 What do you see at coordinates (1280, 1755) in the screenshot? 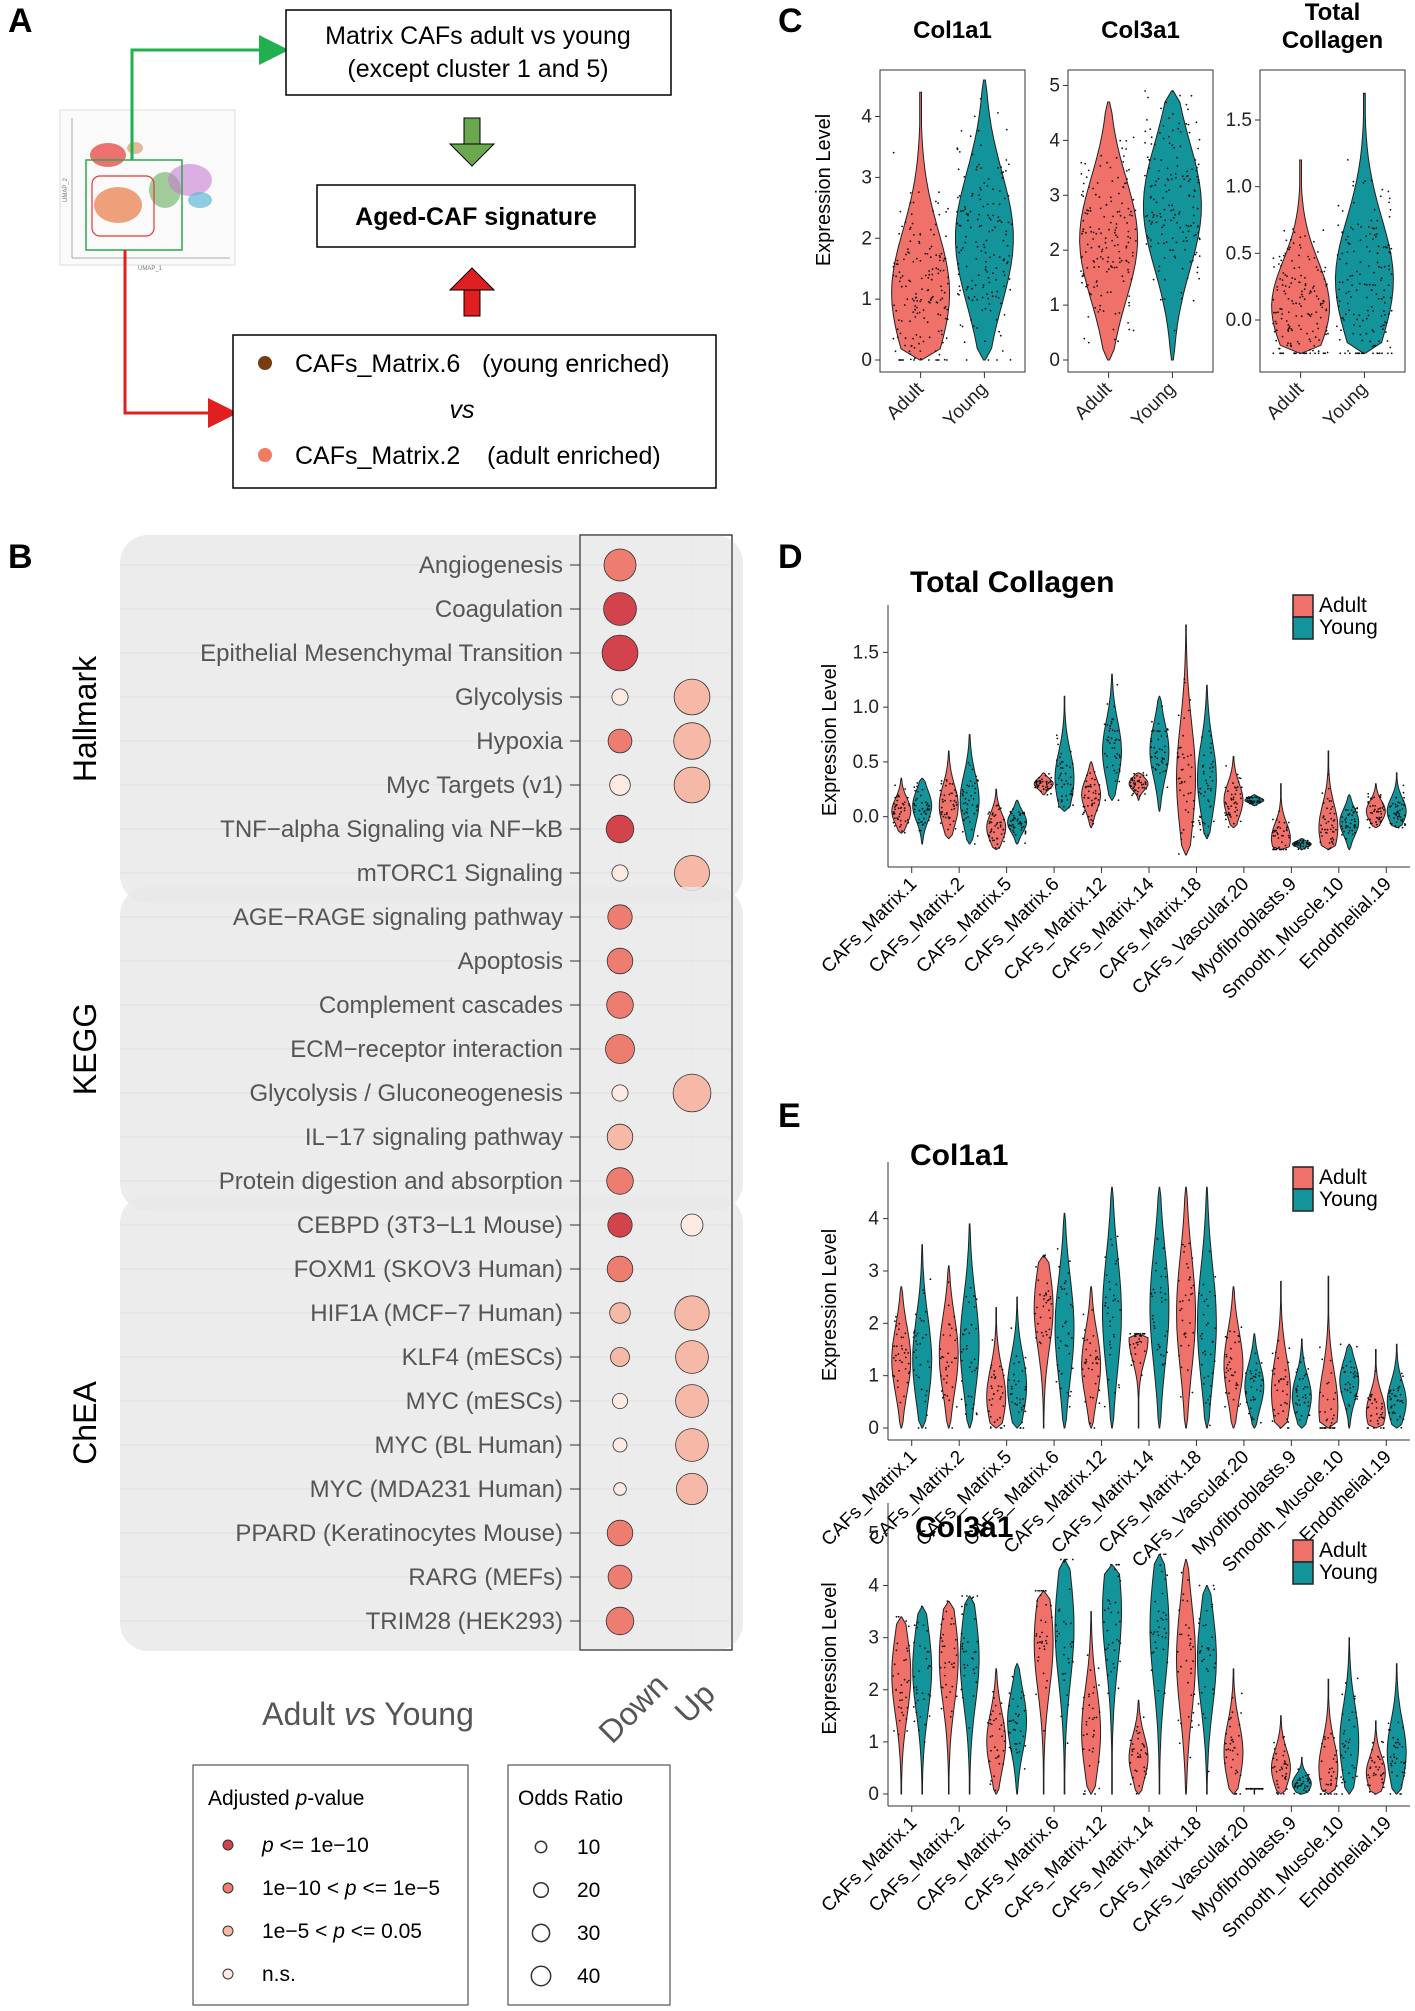
I see `violin-myofibroblasts.9-adult-violin` at bounding box center [1280, 1755].